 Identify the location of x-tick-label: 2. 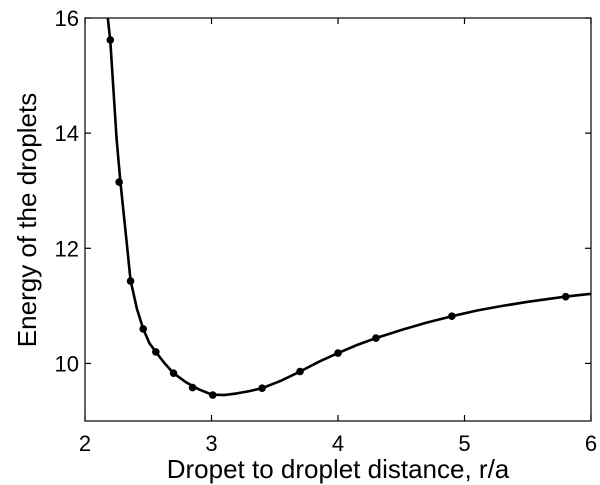
(85, 443).